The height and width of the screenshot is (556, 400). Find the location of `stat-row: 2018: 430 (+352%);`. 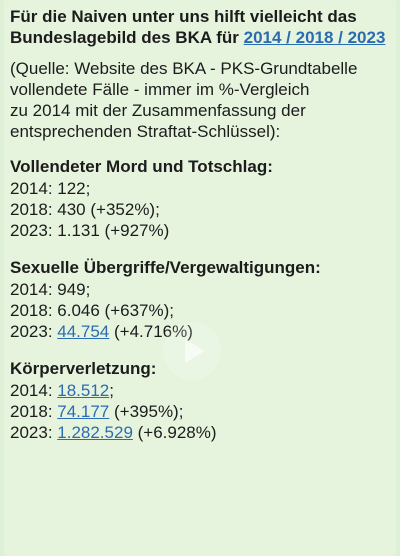

stat-row: 2018: 430 (+352%); is located at coordinates (203, 209).